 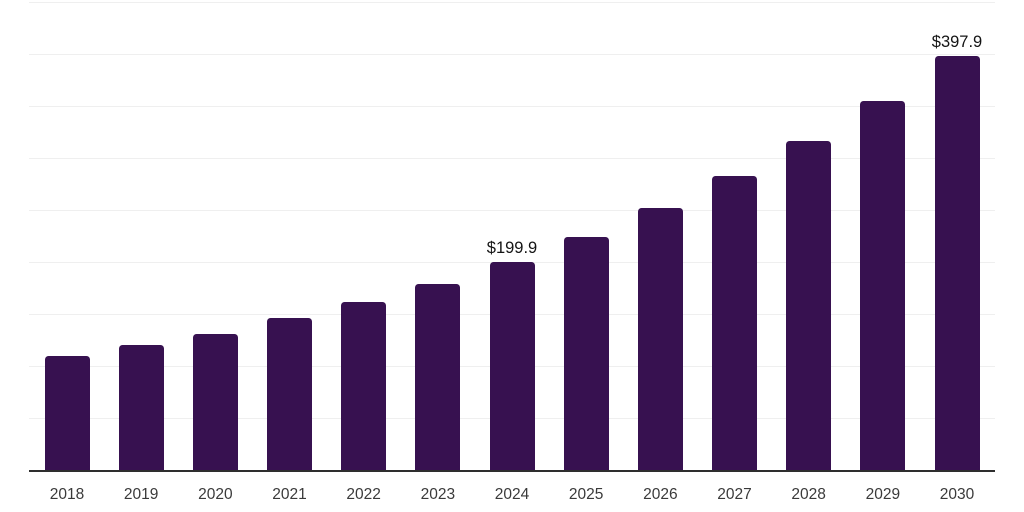 What do you see at coordinates (512, 365) in the screenshot?
I see `bar-2024` at bounding box center [512, 365].